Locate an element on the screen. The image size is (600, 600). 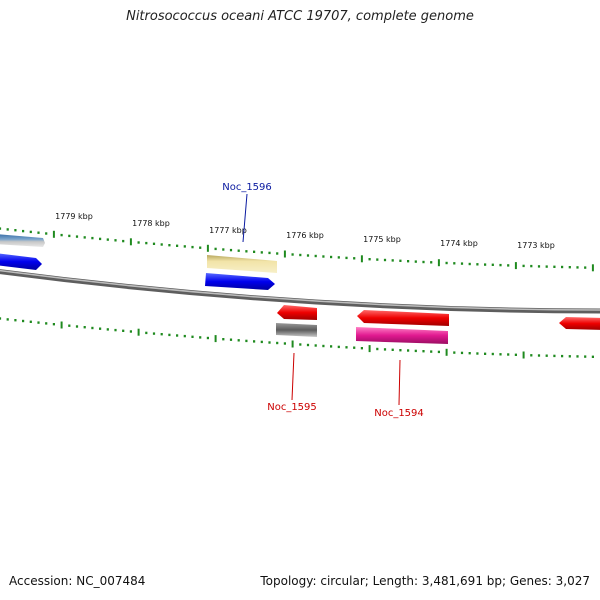
genome-backbone-inner is located at coordinates (300, 290).